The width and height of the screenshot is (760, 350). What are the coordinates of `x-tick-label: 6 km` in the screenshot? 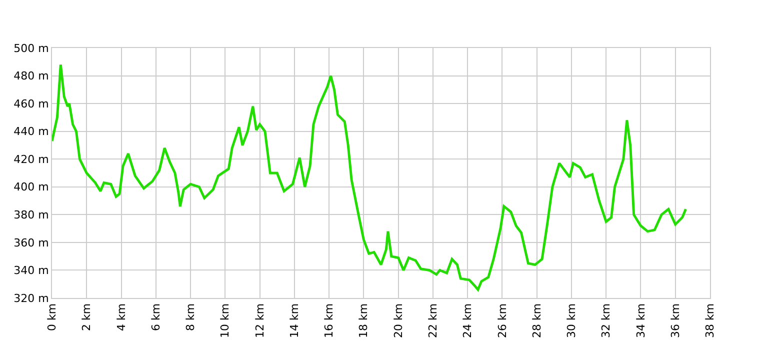 It's located at (155, 317).